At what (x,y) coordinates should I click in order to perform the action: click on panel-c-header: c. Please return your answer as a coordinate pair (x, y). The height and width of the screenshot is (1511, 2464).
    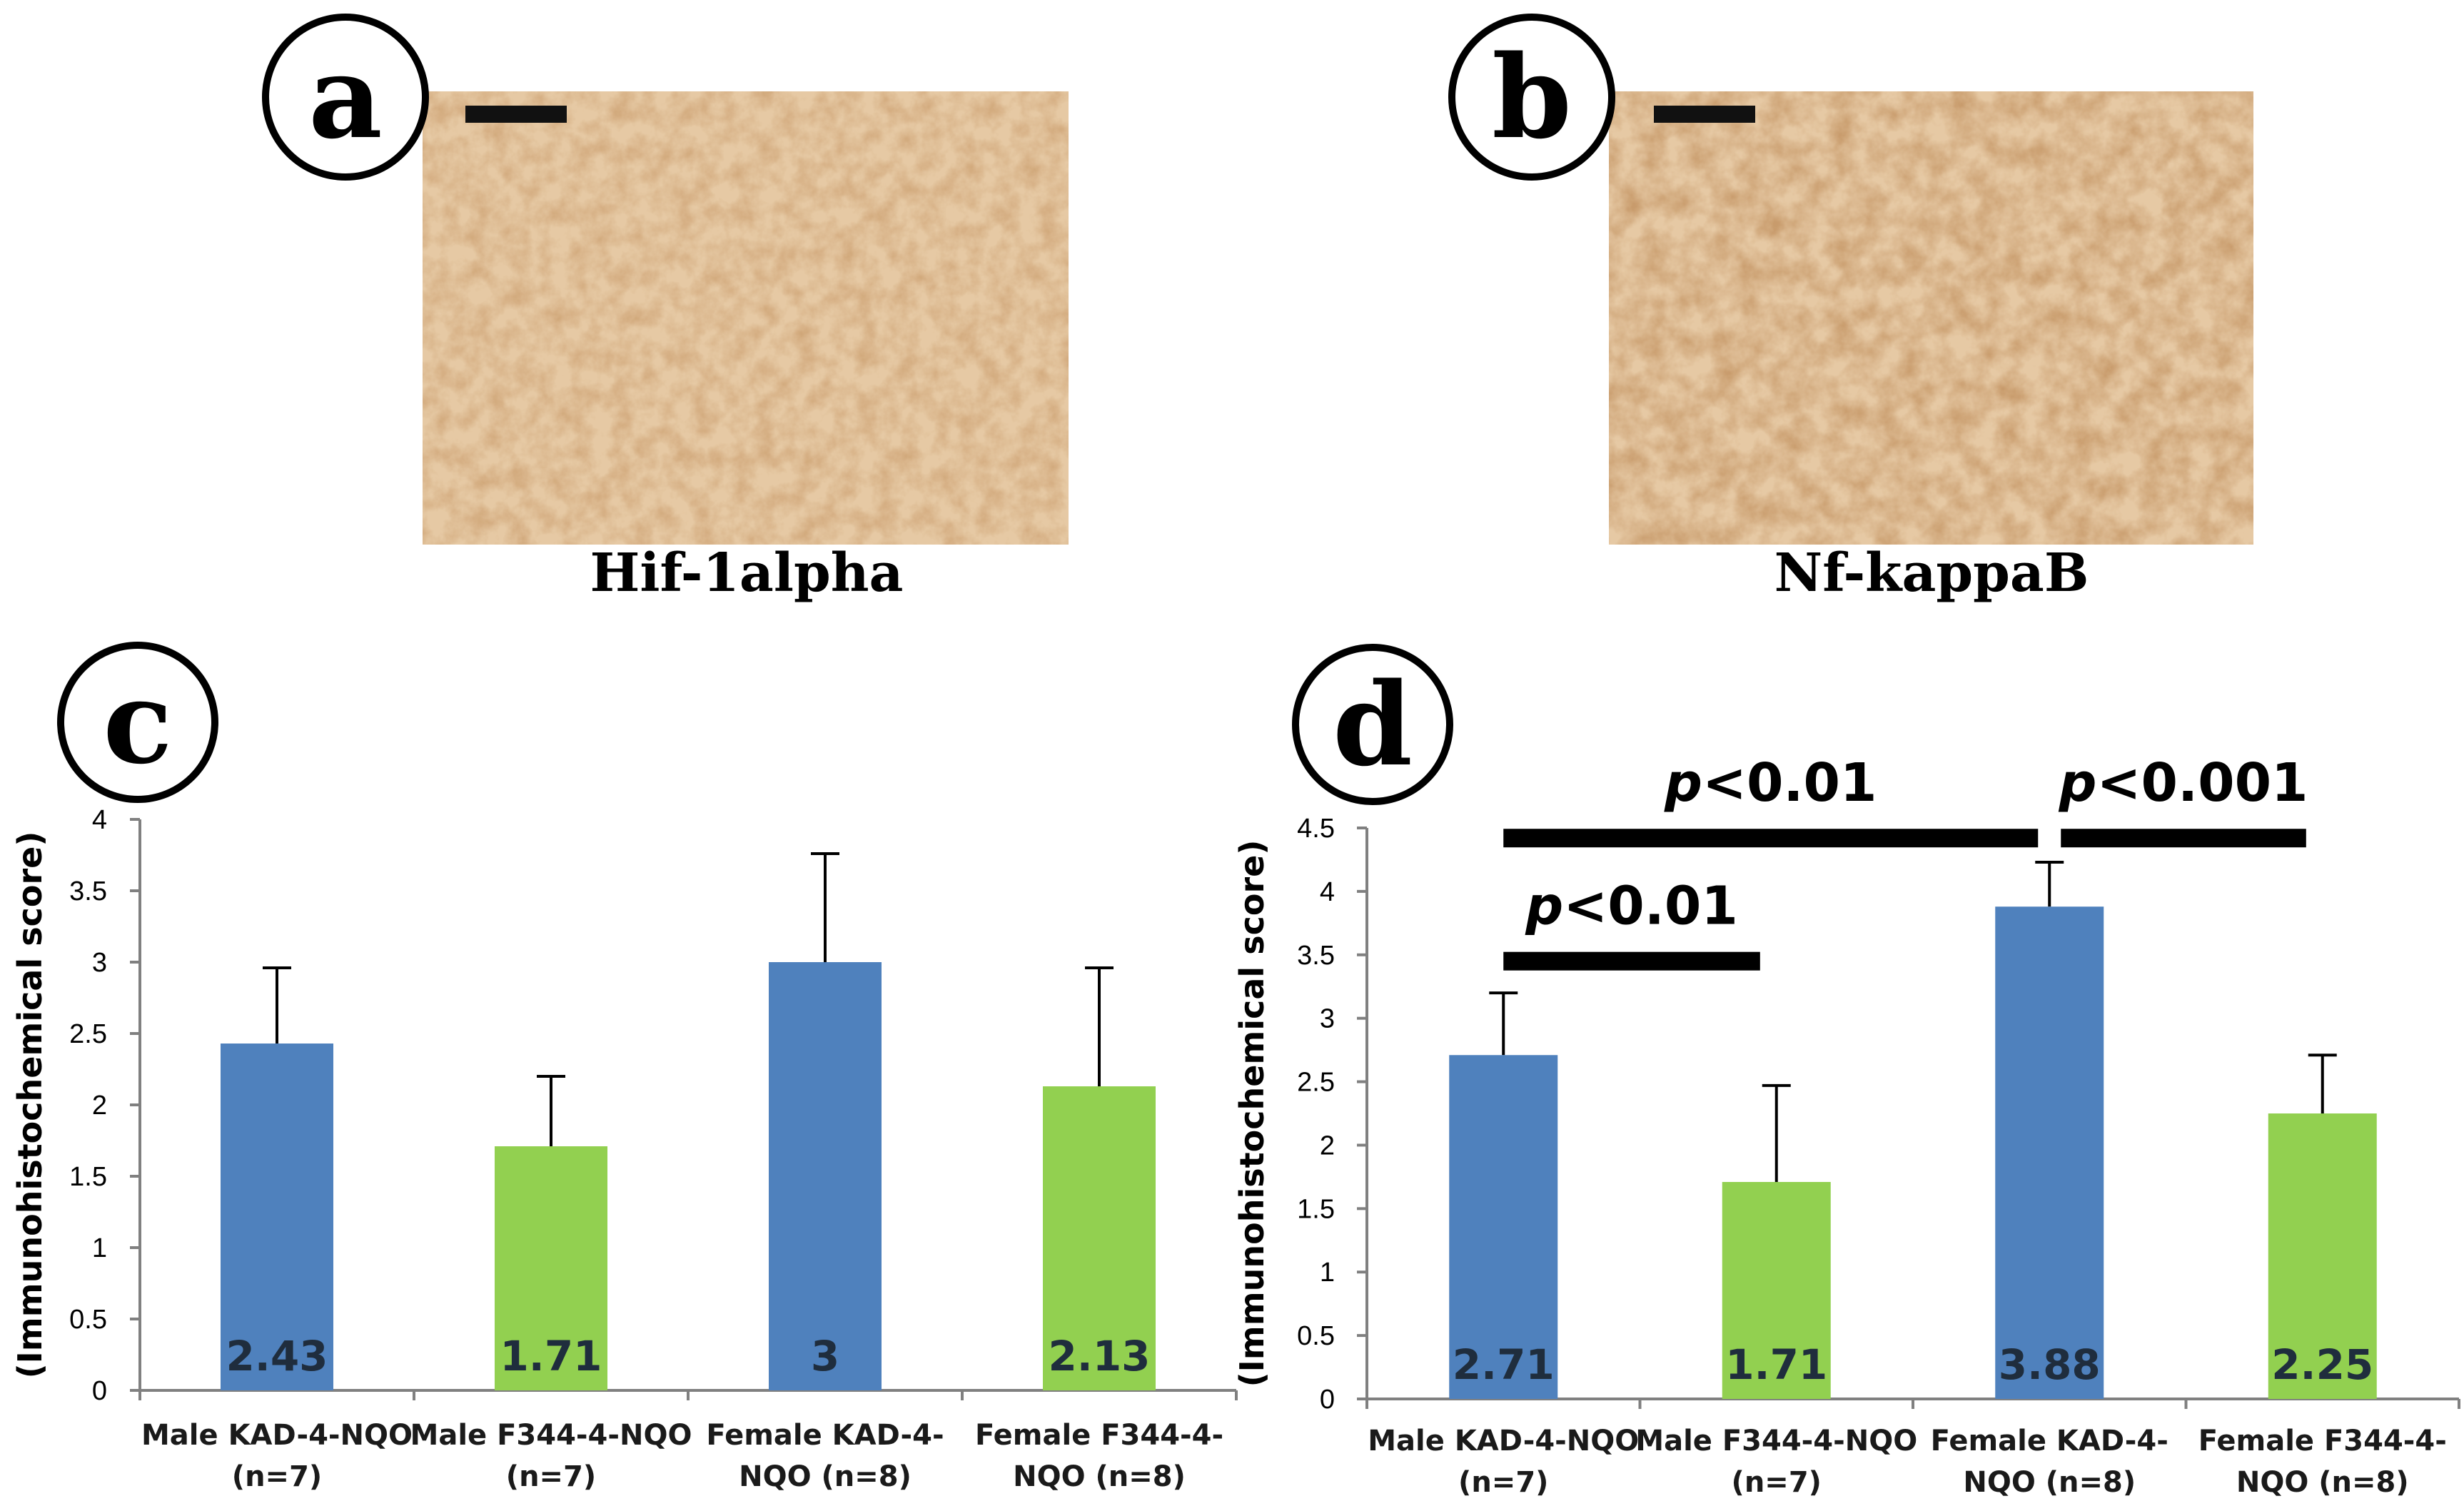
    Looking at the image, I should click on (137, 722).